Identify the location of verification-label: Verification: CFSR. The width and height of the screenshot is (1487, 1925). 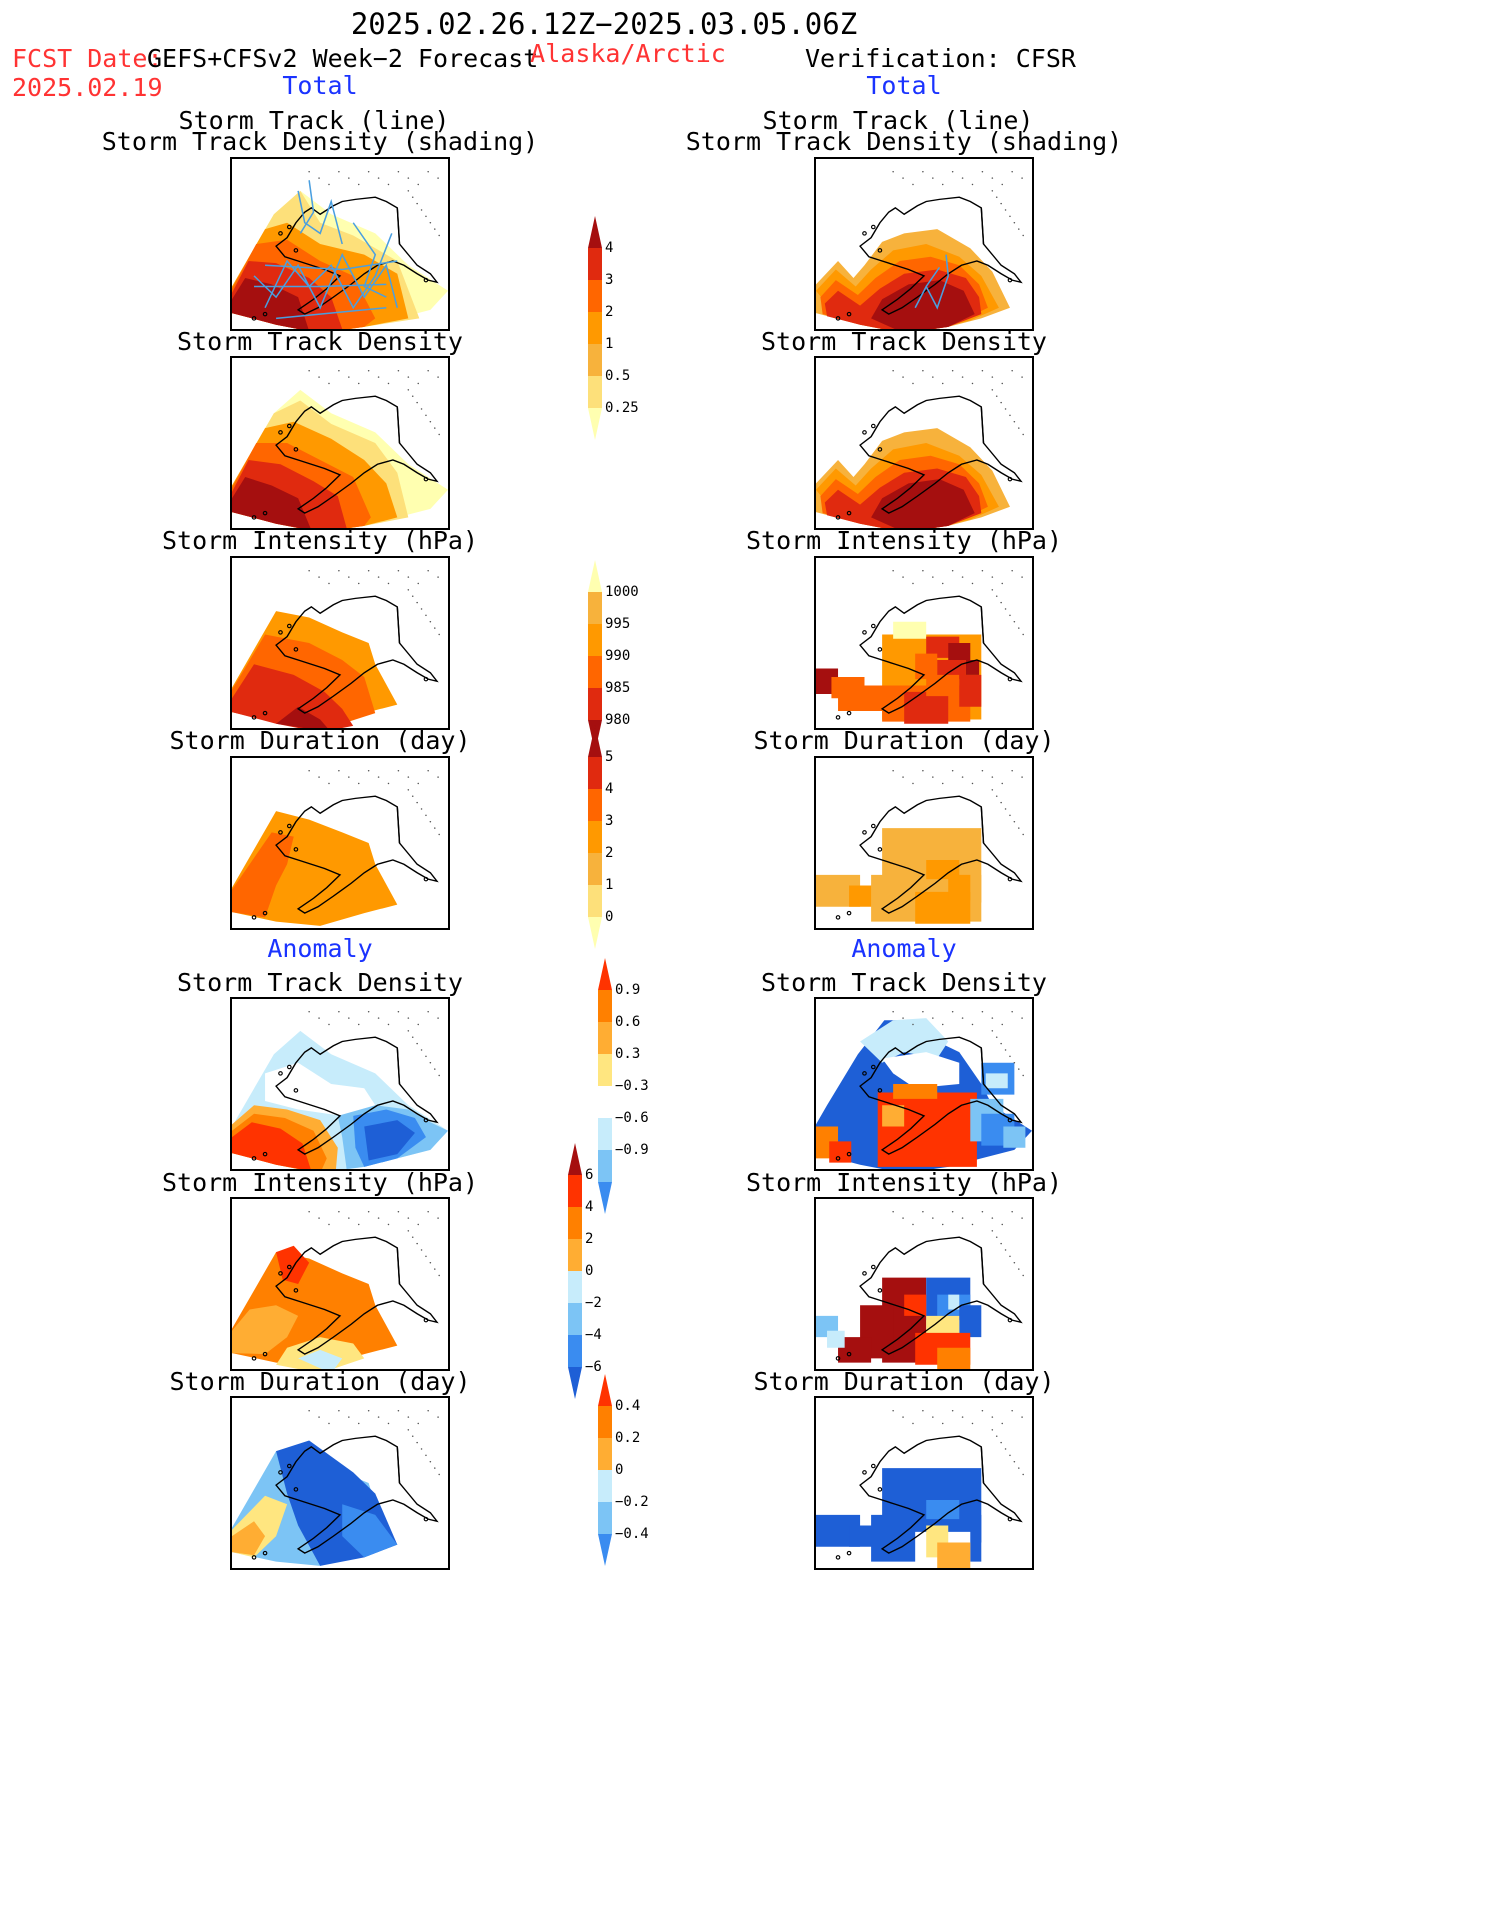
(940, 58).